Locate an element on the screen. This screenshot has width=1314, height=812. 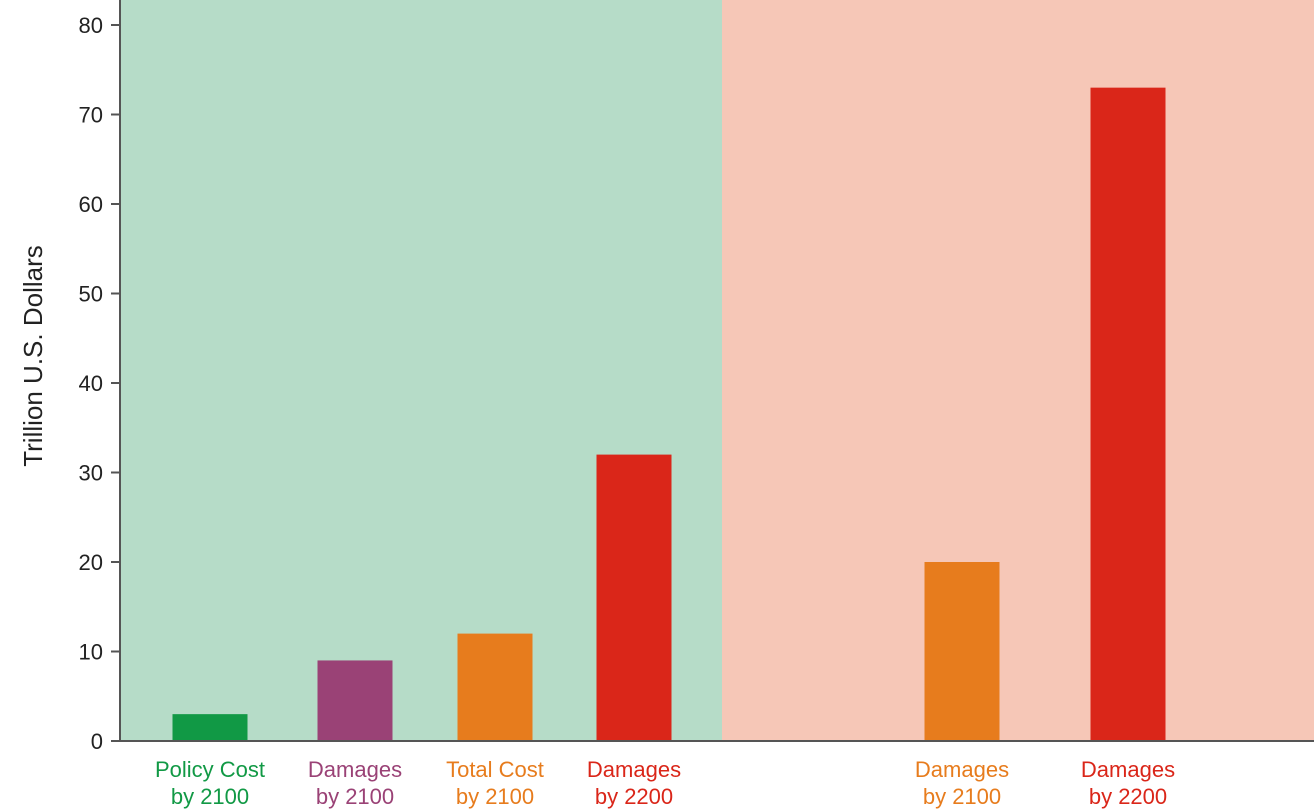
y-tick-label: 40 is located at coordinates (91, 383).